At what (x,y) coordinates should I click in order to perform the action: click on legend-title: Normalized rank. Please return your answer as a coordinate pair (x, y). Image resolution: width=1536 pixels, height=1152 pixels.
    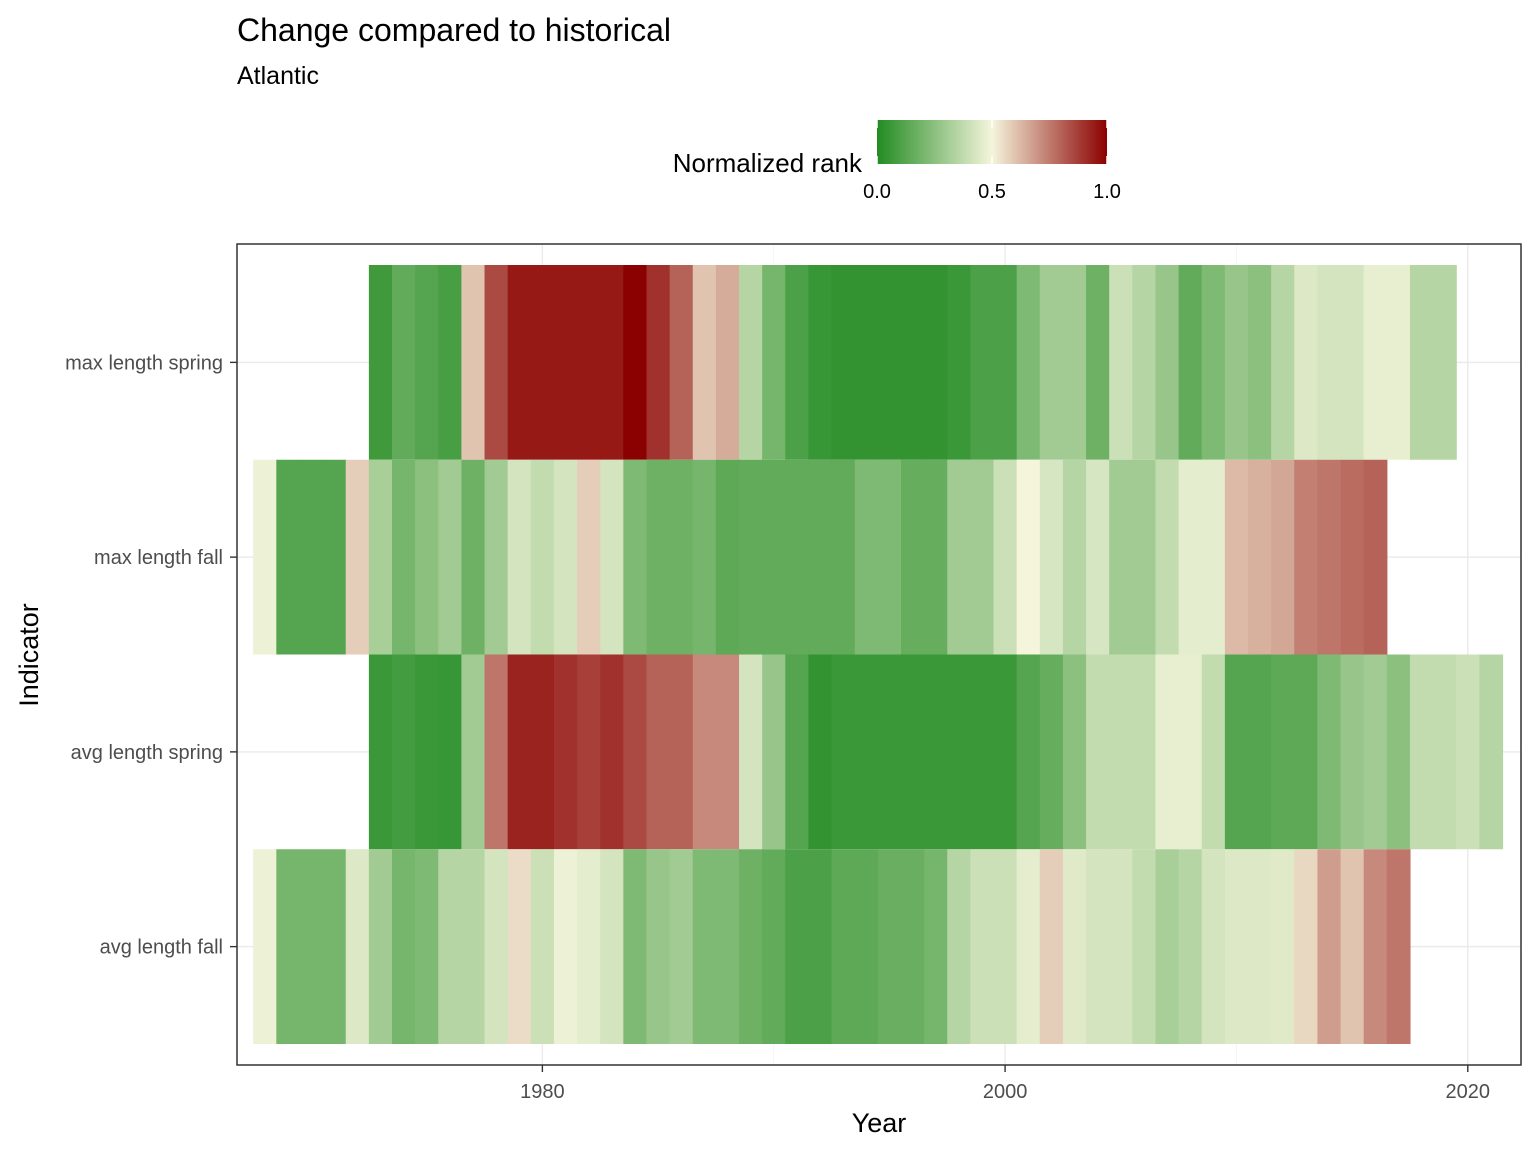
    Looking at the image, I should click on (768, 163).